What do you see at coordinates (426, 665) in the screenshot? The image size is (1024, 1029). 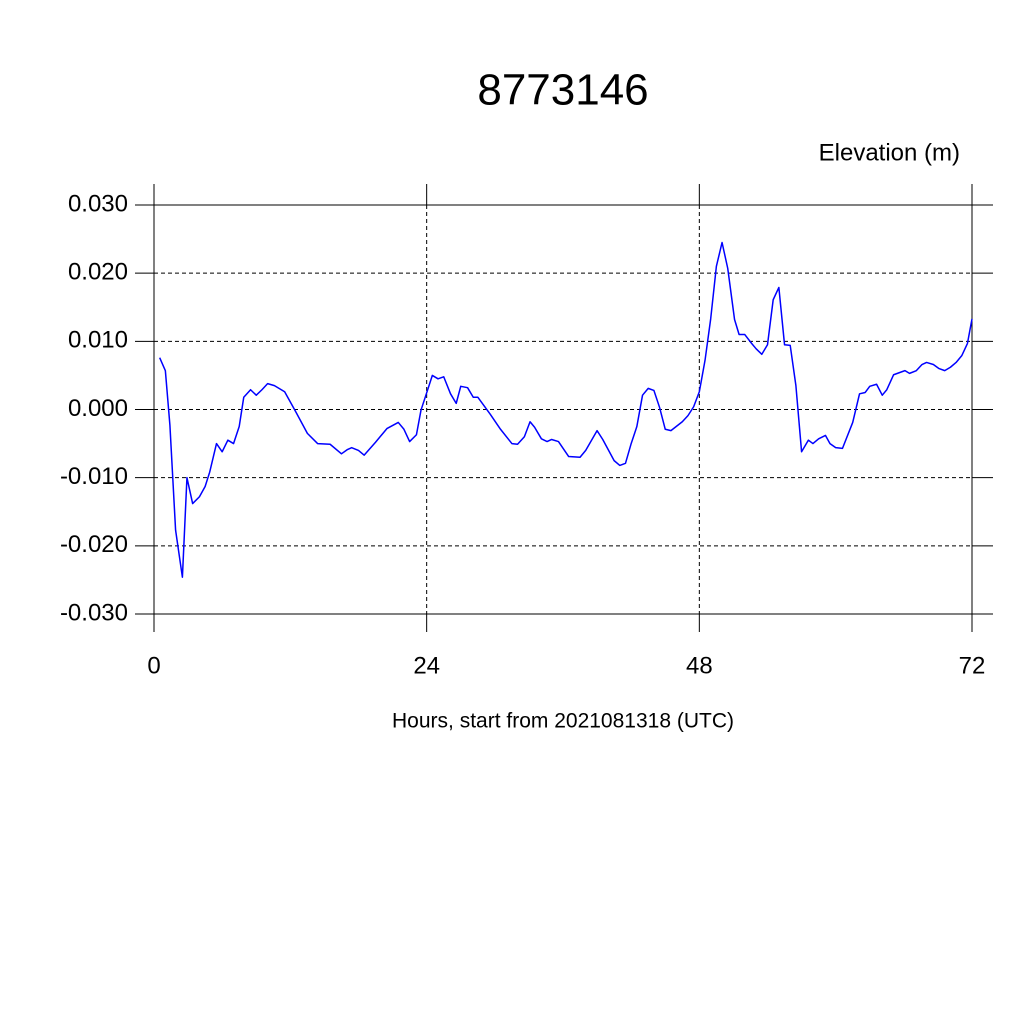 I see `x-tick-label: 24` at bounding box center [426, 665].